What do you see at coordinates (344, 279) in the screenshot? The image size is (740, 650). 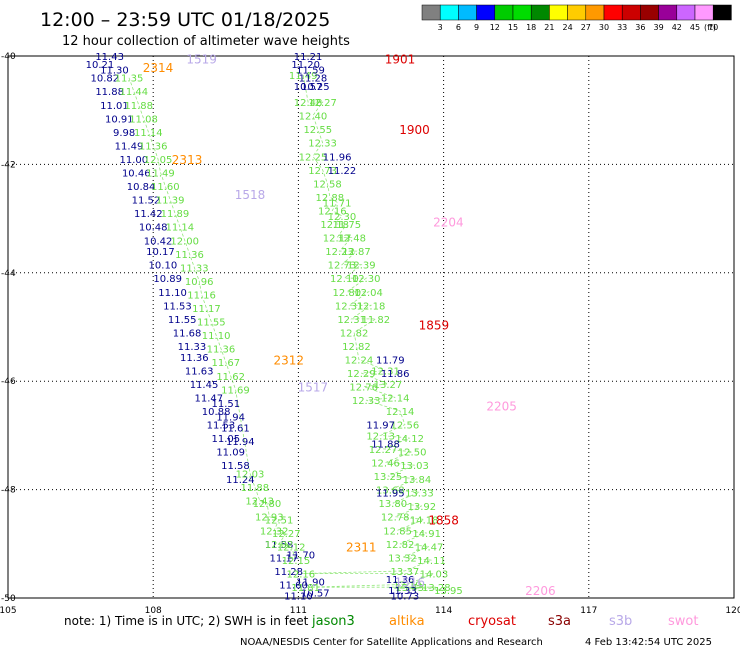 I see `point-jason3-58: 12.10` at bounding box center [344, 279].